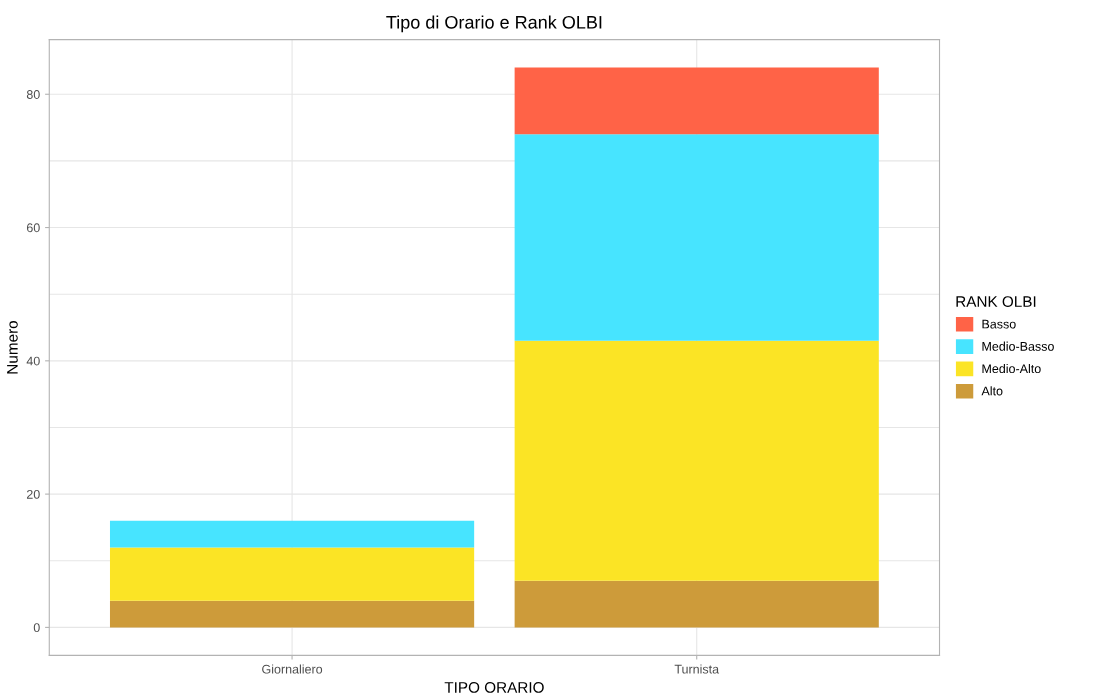 This screenshot has width=1095, height=695. What do you see at coordinates (1011, 368) in the screenshot?
I see `legend-label: Medio-Alto` at bounding box center [1011, 368].